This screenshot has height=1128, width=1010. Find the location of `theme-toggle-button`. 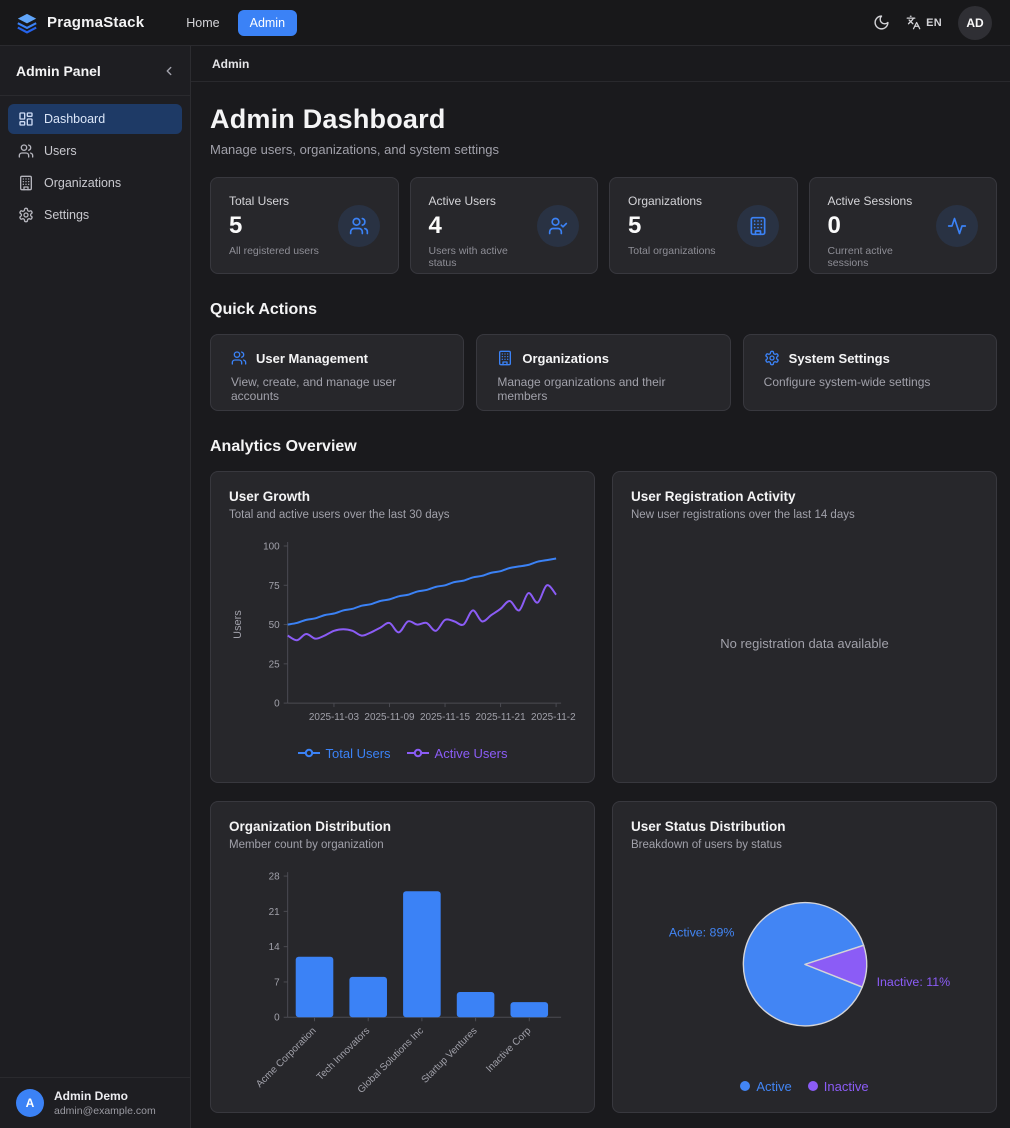

theme-toggle-button is located at coordinates (881, 22).